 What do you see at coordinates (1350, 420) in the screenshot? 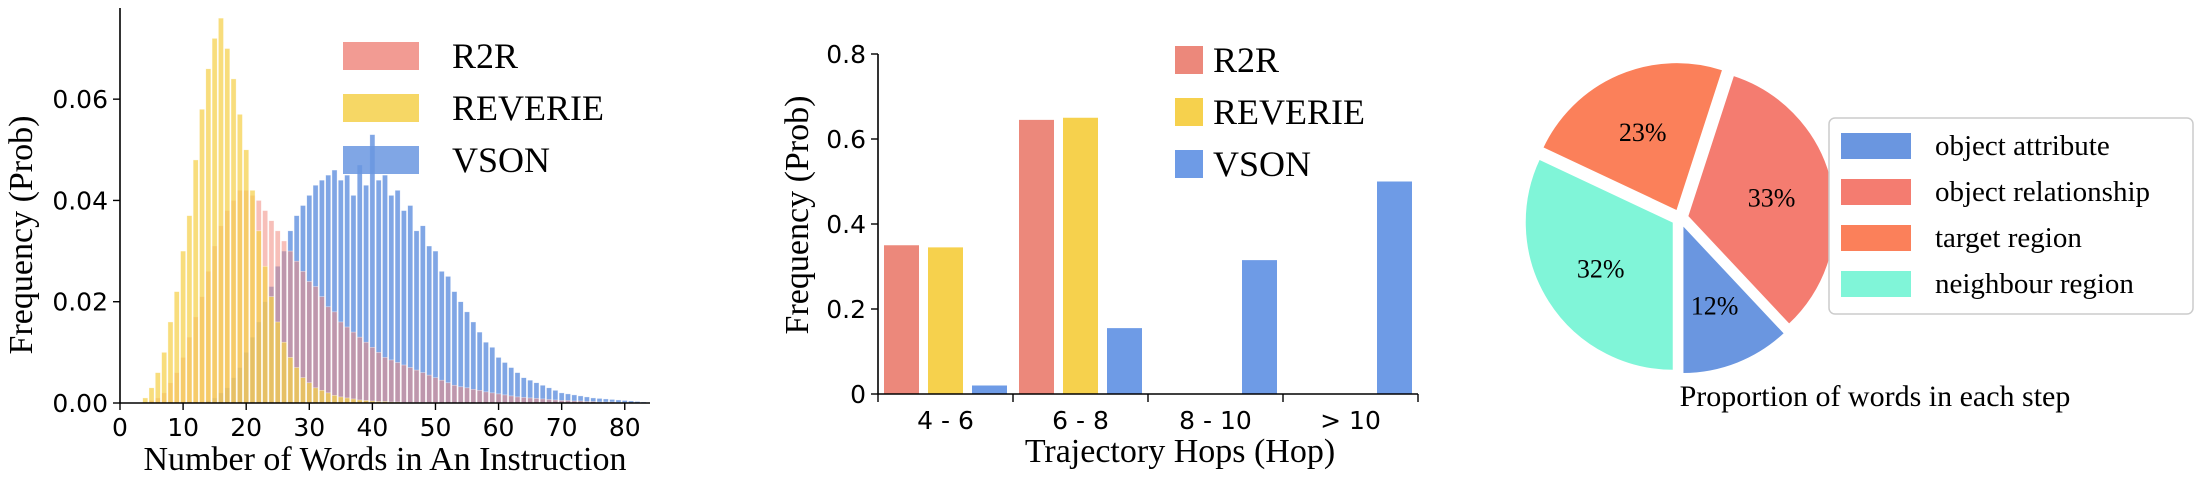
I see `hops-x-tick-label: > 10` at bounding box center [1350, 420].